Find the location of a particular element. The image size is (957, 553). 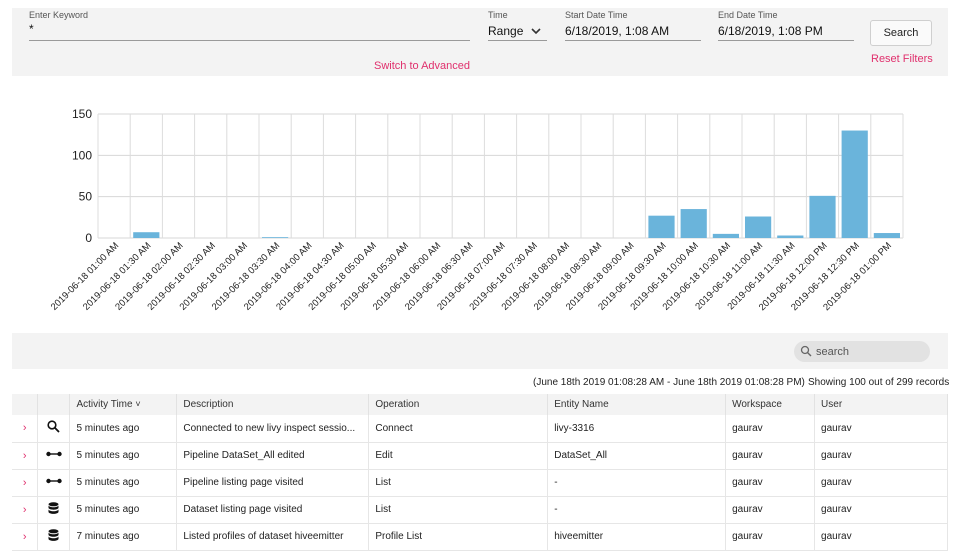

time-label: Time is located at coordinates (498, 15).